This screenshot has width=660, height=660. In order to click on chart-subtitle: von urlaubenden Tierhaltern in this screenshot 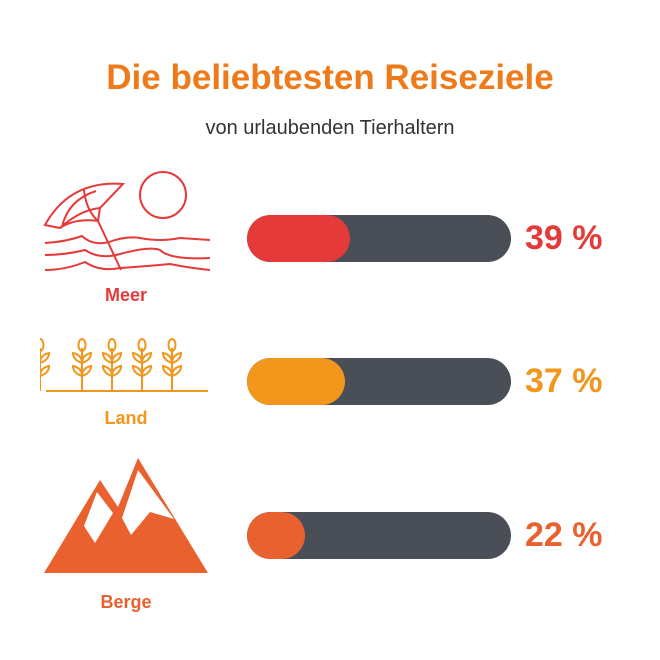, I will do `click(330, 128)`.